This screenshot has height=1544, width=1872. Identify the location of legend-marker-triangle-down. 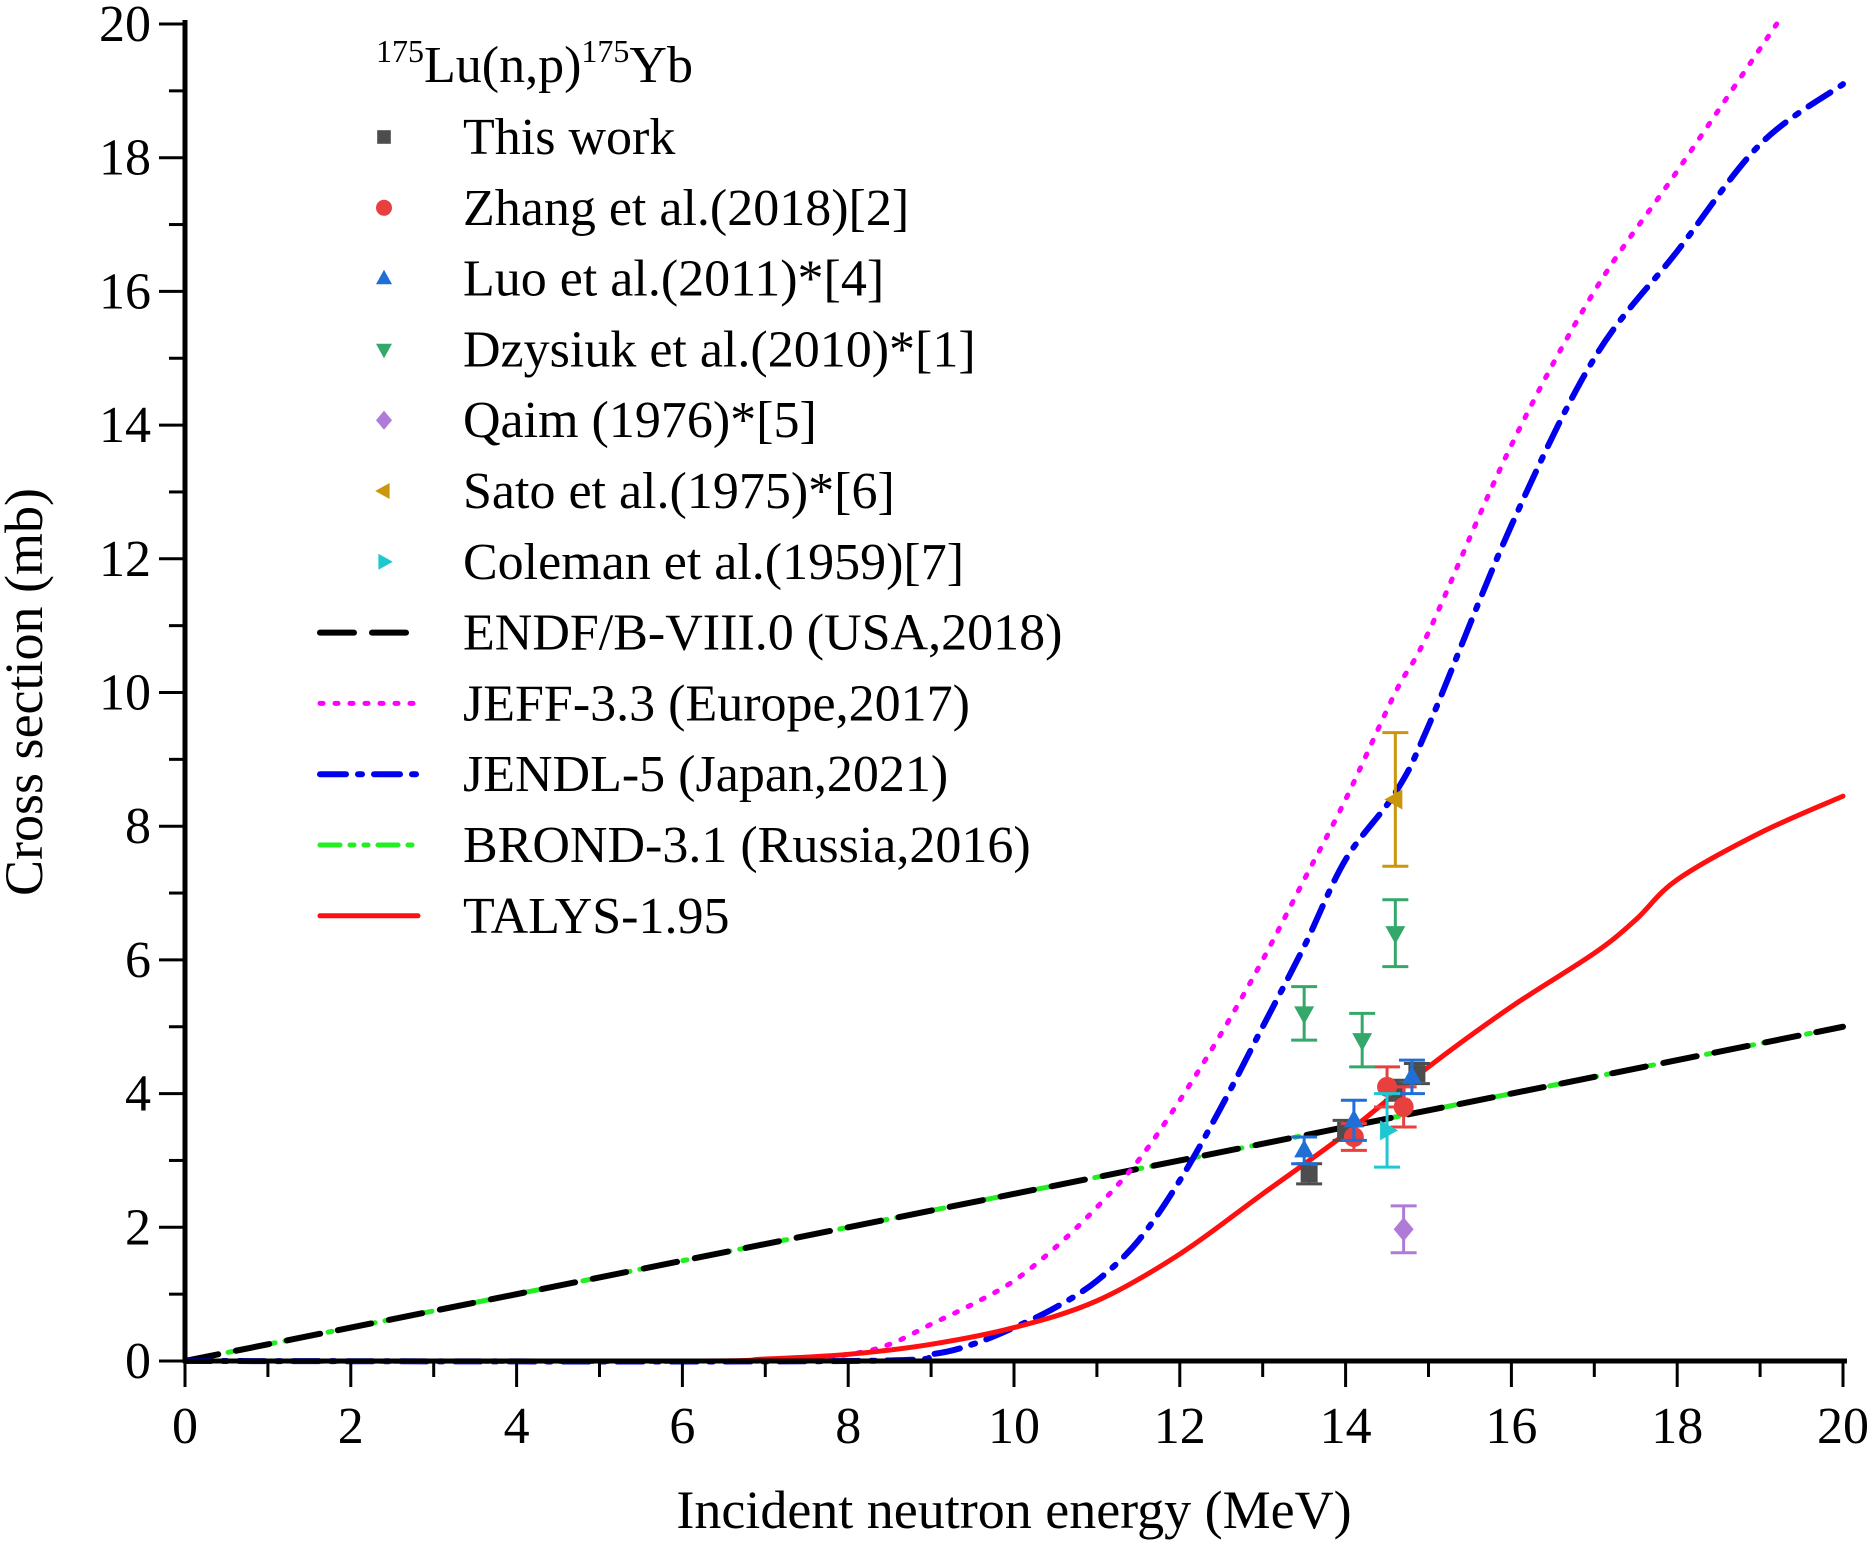
(384, 351).